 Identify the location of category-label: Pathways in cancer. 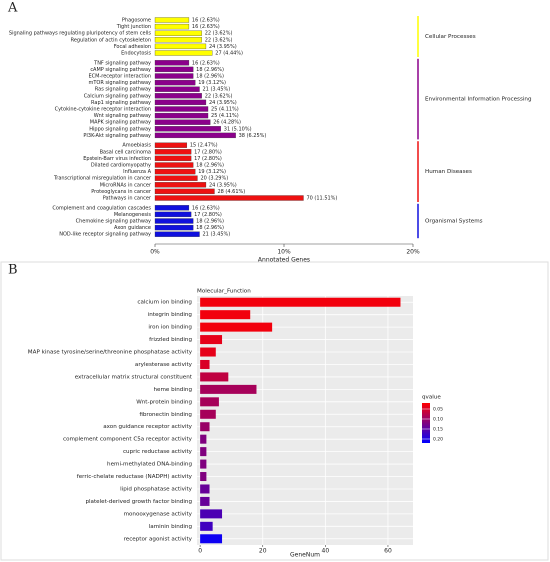
(127, 199).